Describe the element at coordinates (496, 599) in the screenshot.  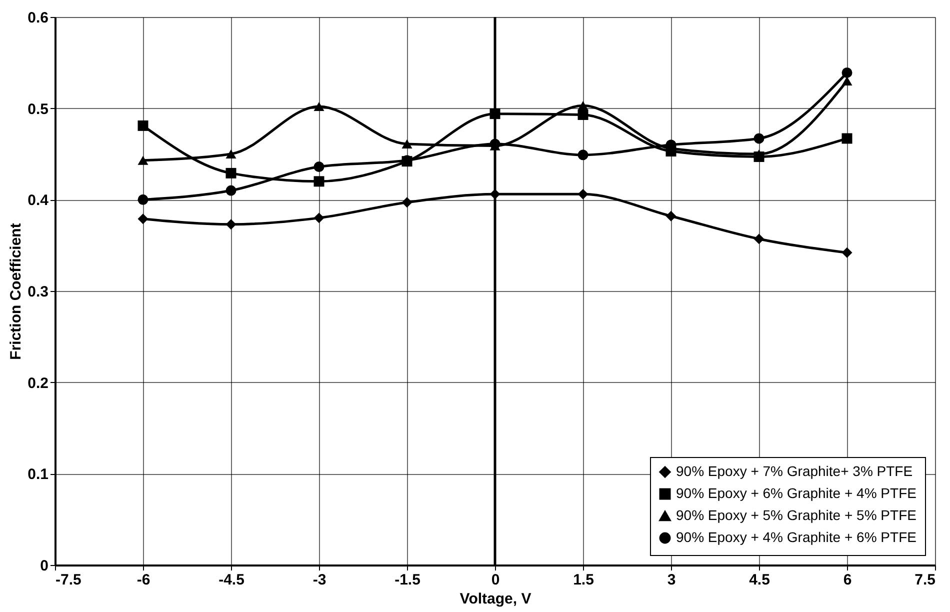
I see `x-axis-title: Voltage, V` at that location.